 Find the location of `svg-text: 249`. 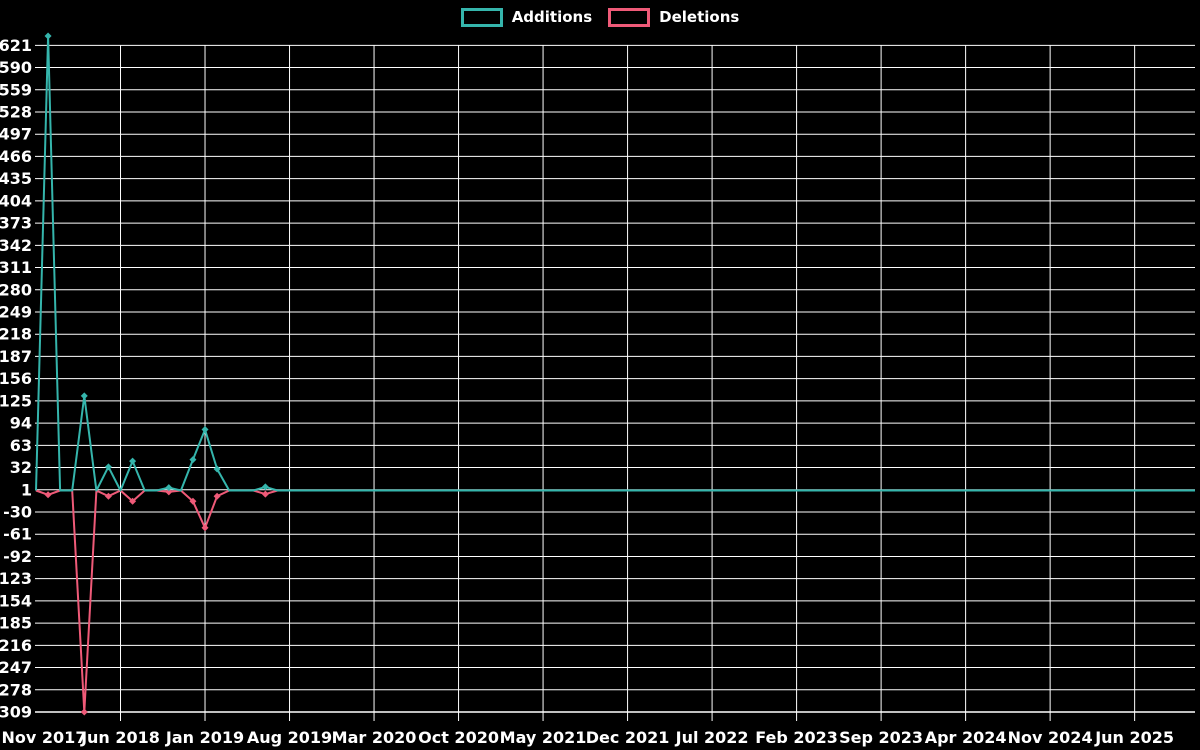

svg-text: 249 is located at coordinates (16, 311).